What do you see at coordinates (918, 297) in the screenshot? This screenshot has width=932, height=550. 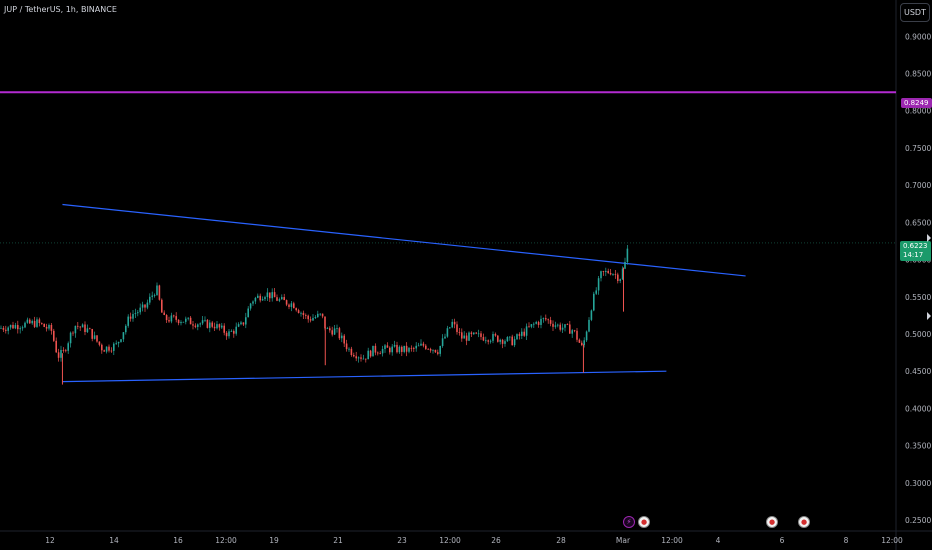 I see `y-tick-label: 0.5500` at bounding box center [918, 297].